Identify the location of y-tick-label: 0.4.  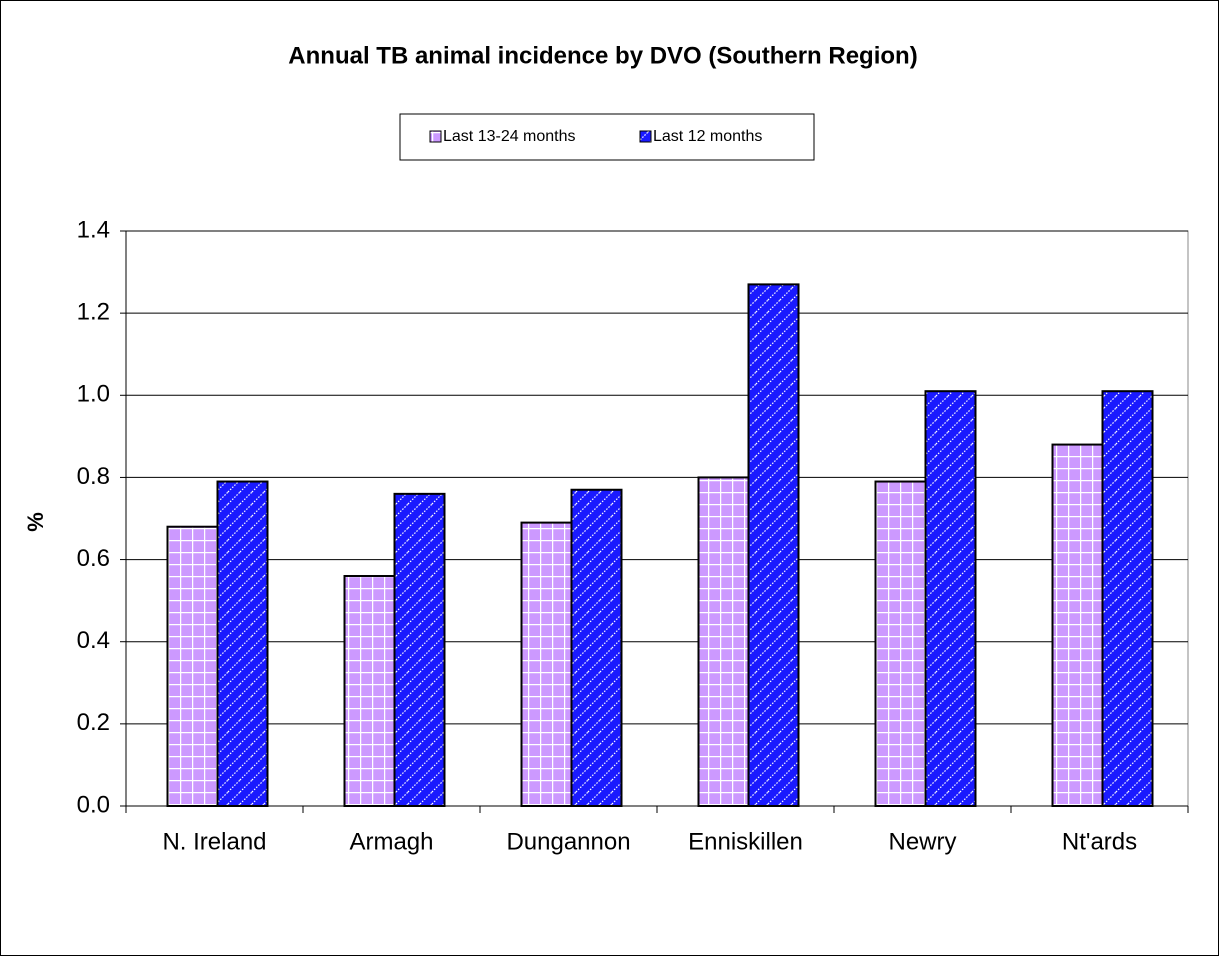
(93, 640).